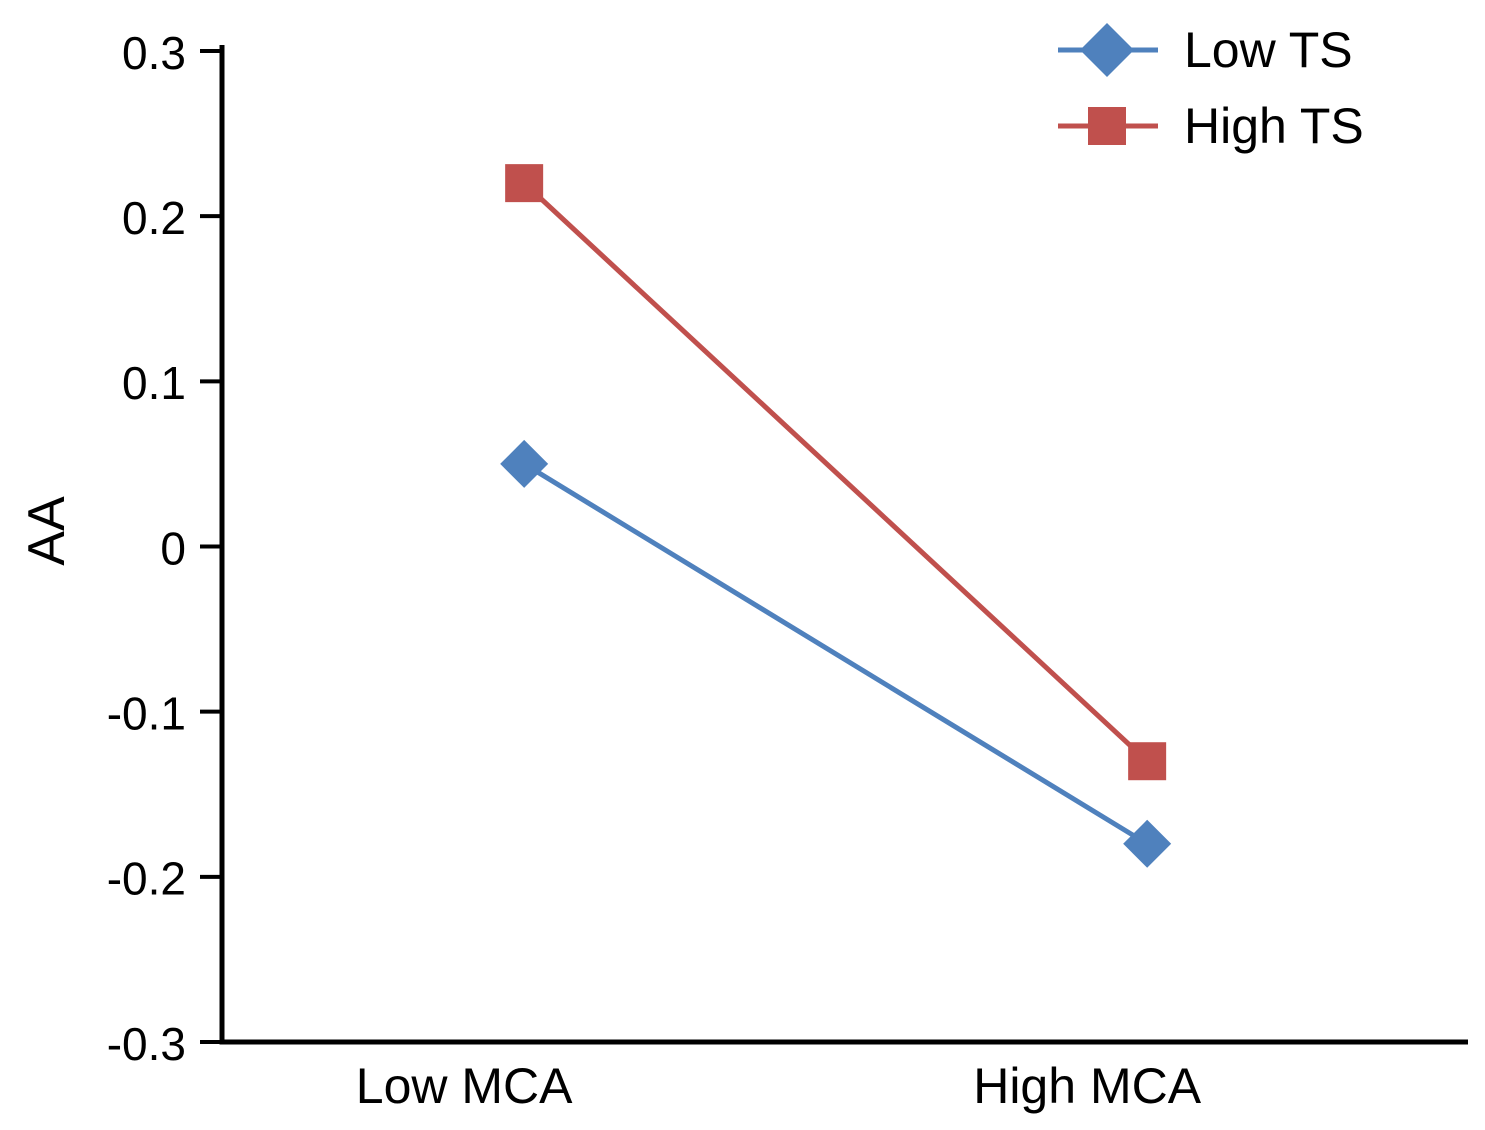 The height and width of the screenshot is (1130, 1485). I want to click on series-line-low-ts, so click(835, 653).